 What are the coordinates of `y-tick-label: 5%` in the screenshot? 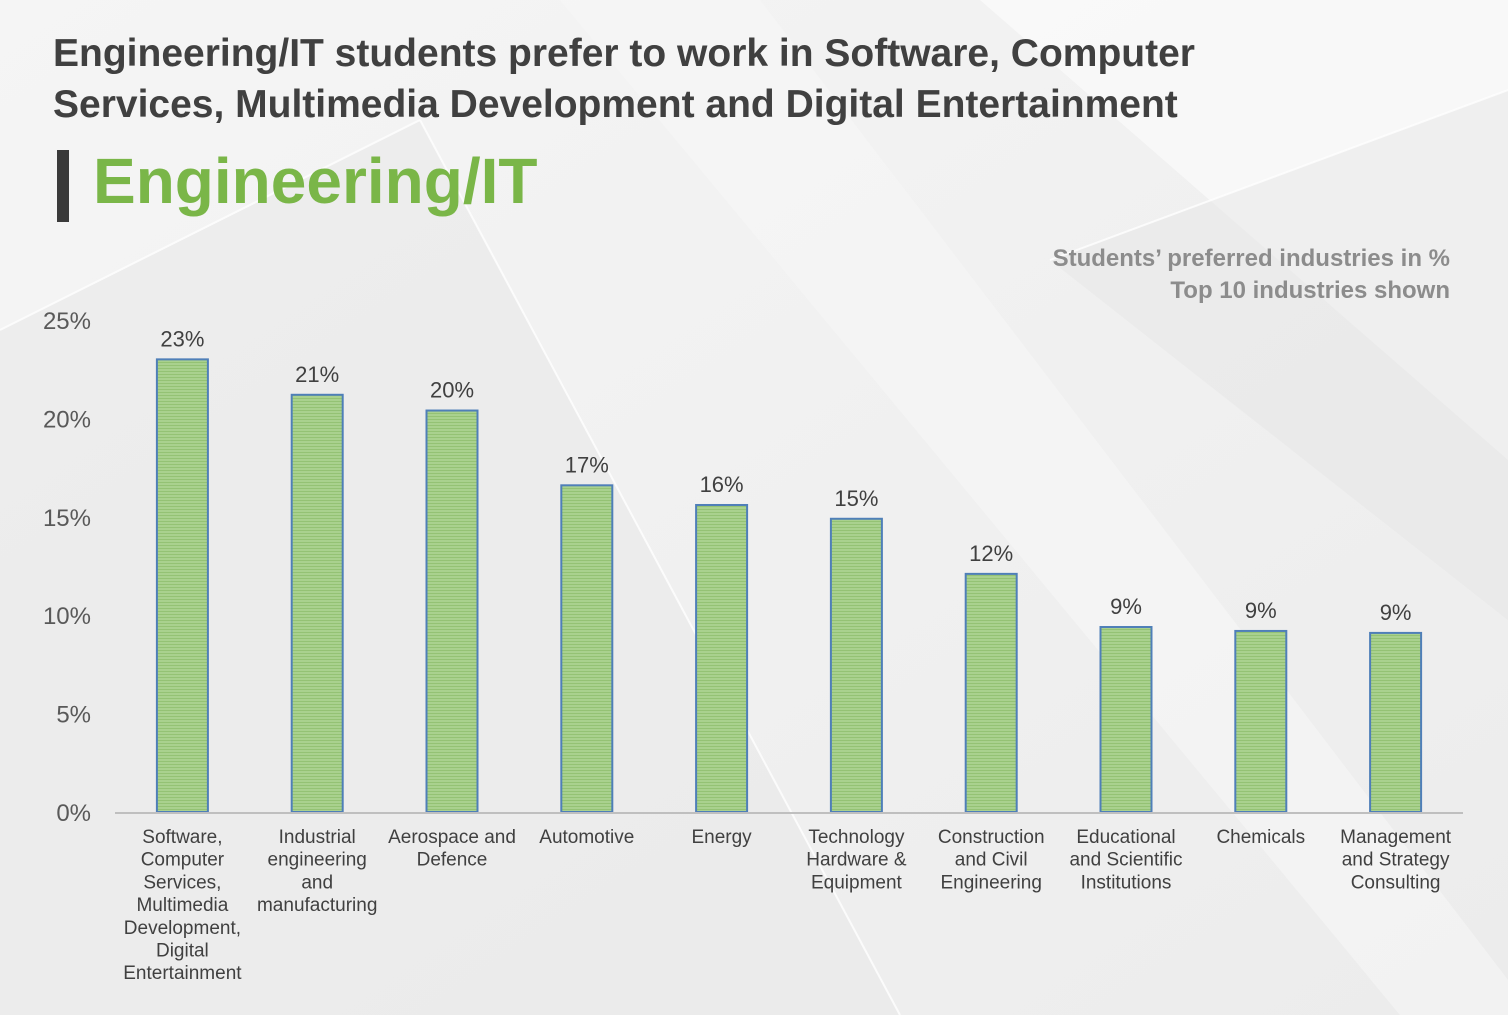 It's located at (73, 715).